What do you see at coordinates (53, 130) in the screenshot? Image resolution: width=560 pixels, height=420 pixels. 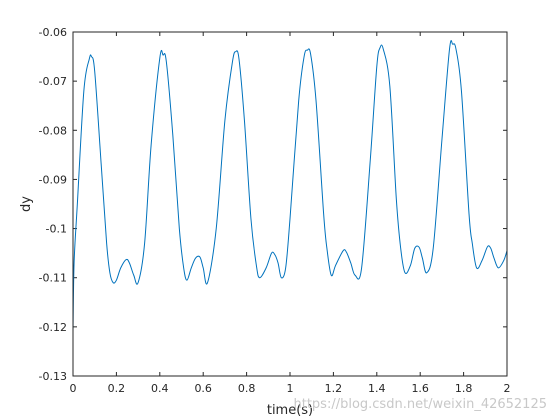 I see `y-tick-label: -0.08` at bounding box center [53, 130].